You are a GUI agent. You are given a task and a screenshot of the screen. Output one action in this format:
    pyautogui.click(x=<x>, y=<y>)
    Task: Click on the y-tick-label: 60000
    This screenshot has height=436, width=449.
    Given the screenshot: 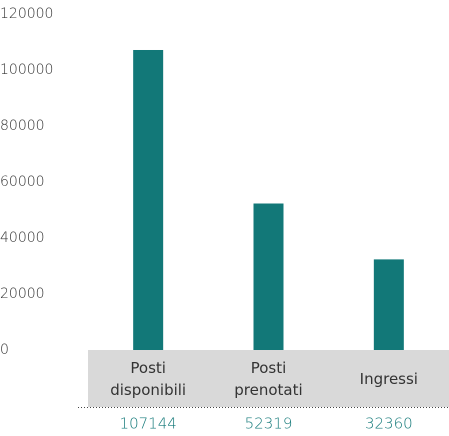 What is the action you would take?
    pyautogui.click(x=22, y=182)
    